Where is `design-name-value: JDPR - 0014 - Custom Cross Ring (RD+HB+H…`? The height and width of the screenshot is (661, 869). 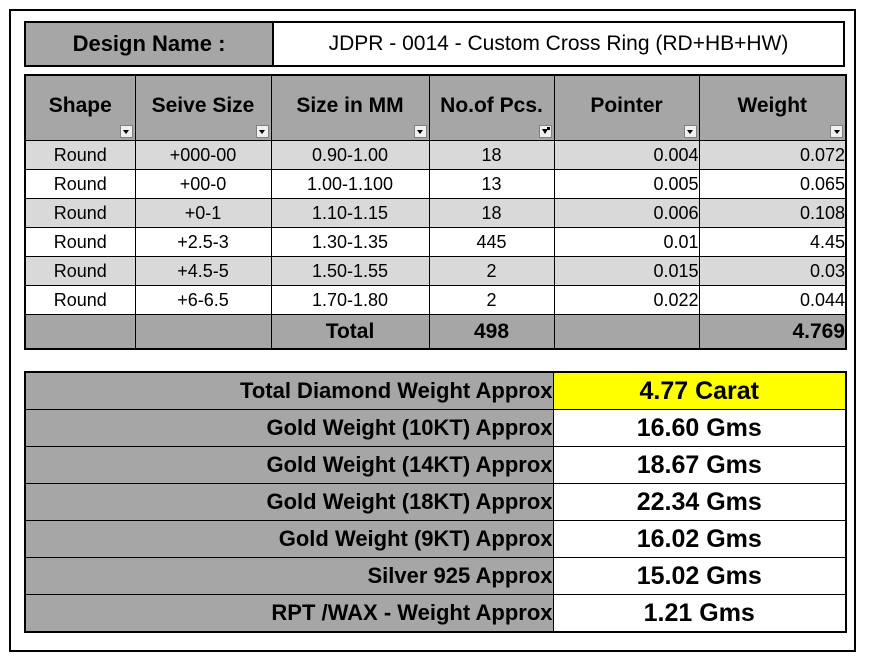
design-name-value: JDPR - 0014 - Custom Cross Ring (RD+HB+H… is located at coordinates (558, 44).